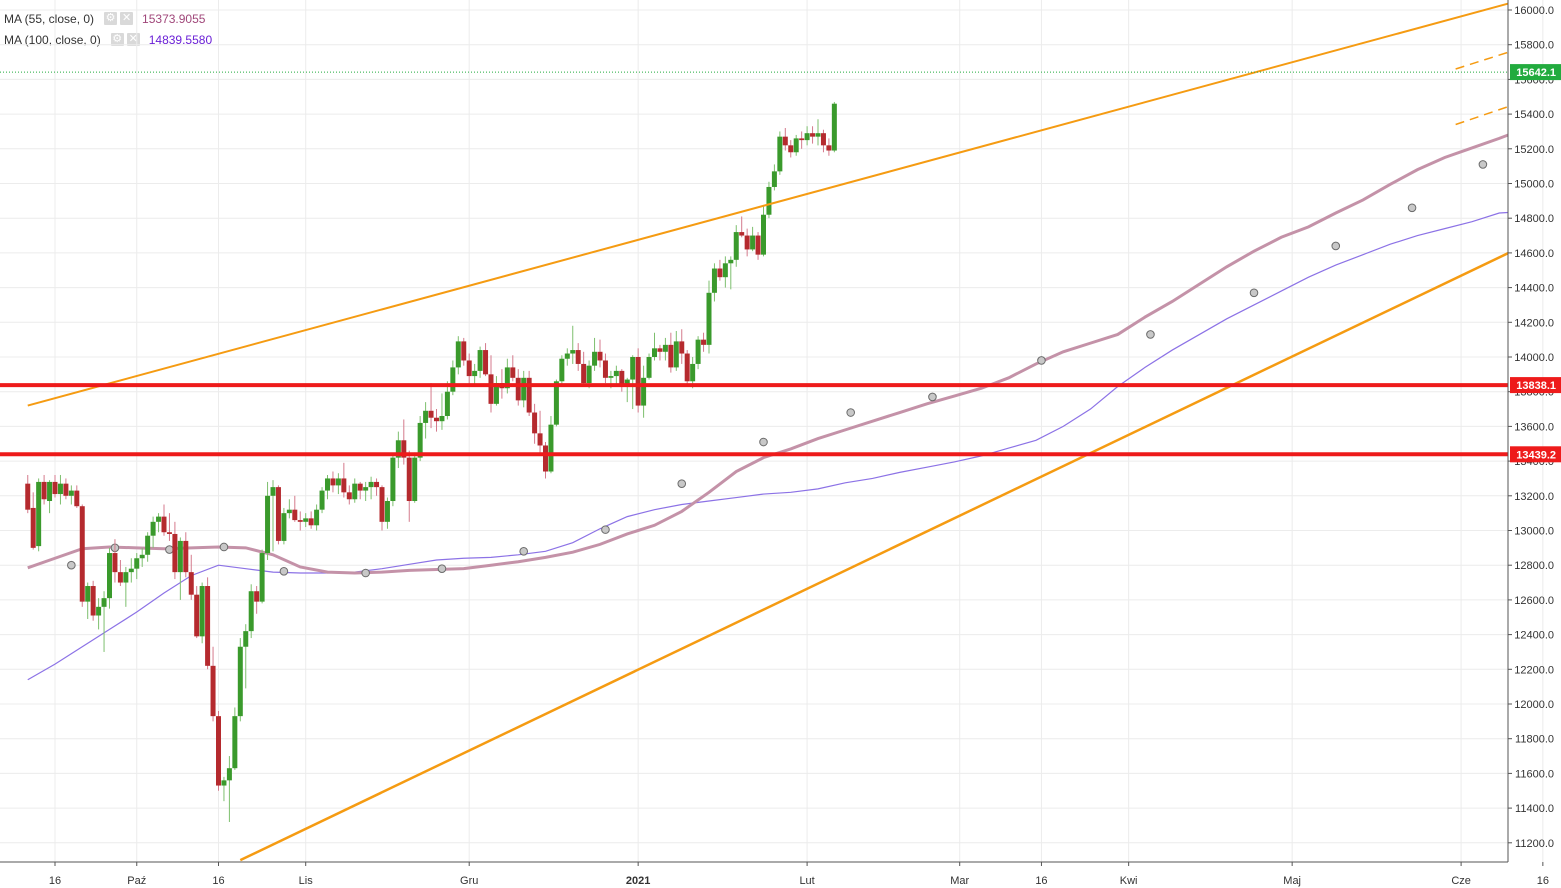 This screenshot has height=888, width=1561. Describe the element at coordinates (1534, 670) in the screenshot. I see `price-tick-label: 12200.0` at that location.